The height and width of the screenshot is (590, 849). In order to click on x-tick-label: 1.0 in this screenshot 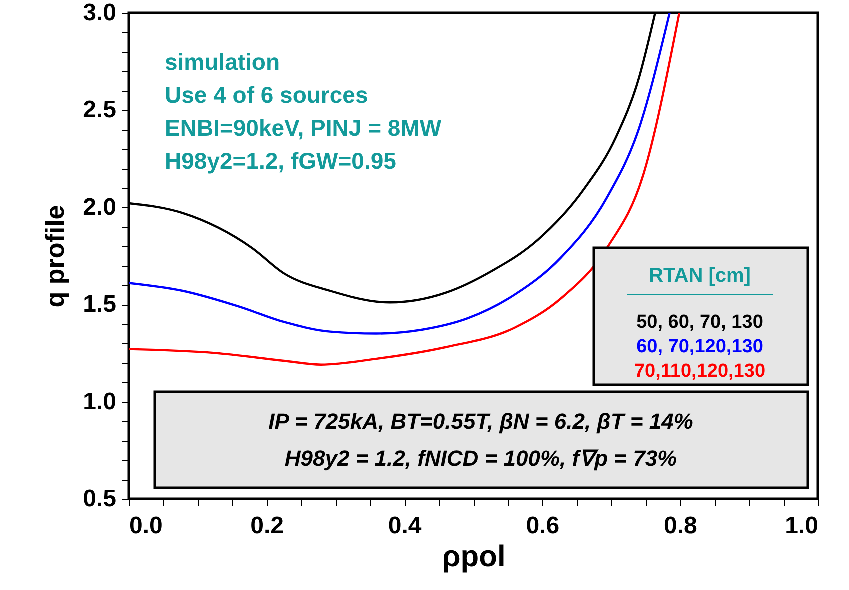, I will do `click(801, 526)`.